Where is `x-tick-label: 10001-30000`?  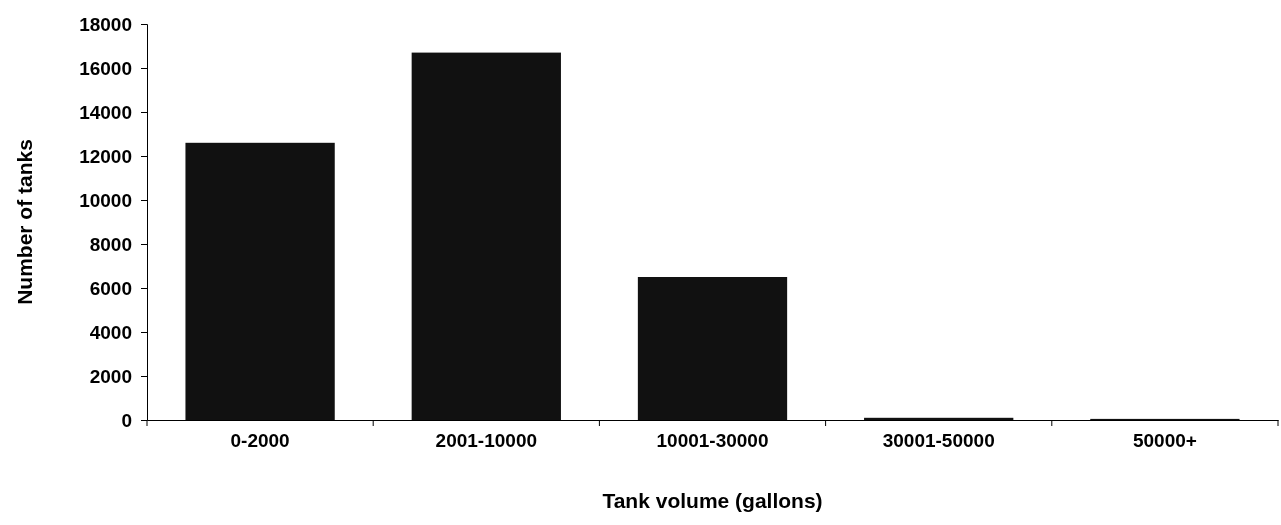
x-tick-label: 10001-30000 is located at coordinates (712, 440).